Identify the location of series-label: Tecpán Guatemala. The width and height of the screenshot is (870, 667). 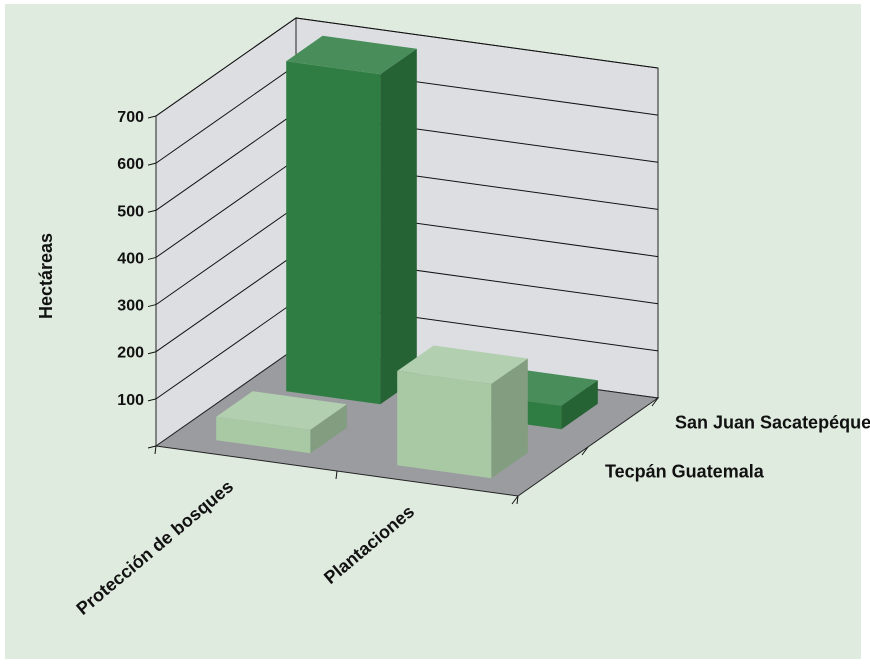
(685, 472).